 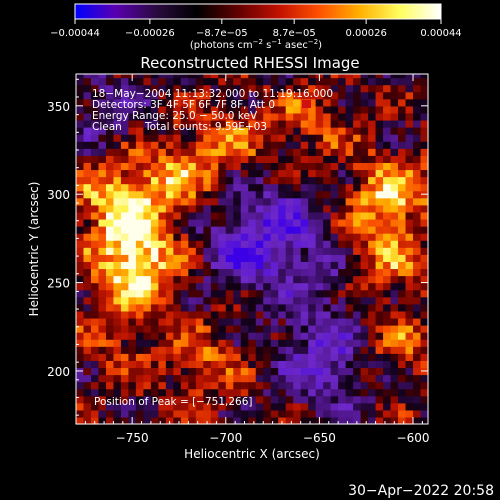 What do you see at coordinates (212, 94) in the screenshot?
I see `annotation-time-range: 18−May−2004 11:13:32.000 to 11:19:16.000` at bounding box center [212, 94].